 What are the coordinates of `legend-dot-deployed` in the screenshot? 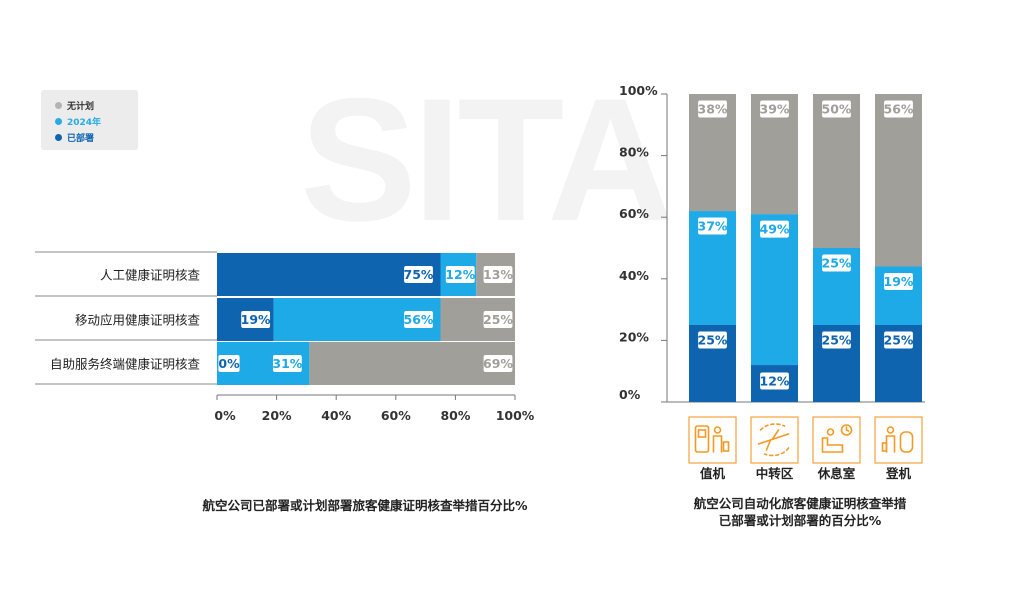 It's located at (58, 137).